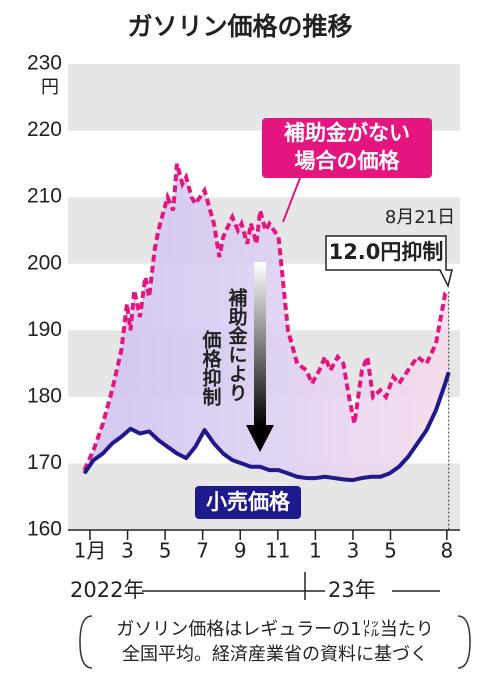 This screenshot has width=480, height=677. I want to click on y-tick-label: 180, so click(44, 395).